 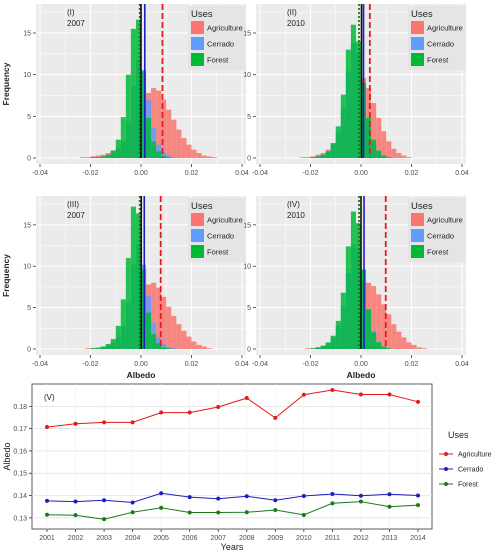 I want to click on panel-year: 2007, so click(x=76, y=23).